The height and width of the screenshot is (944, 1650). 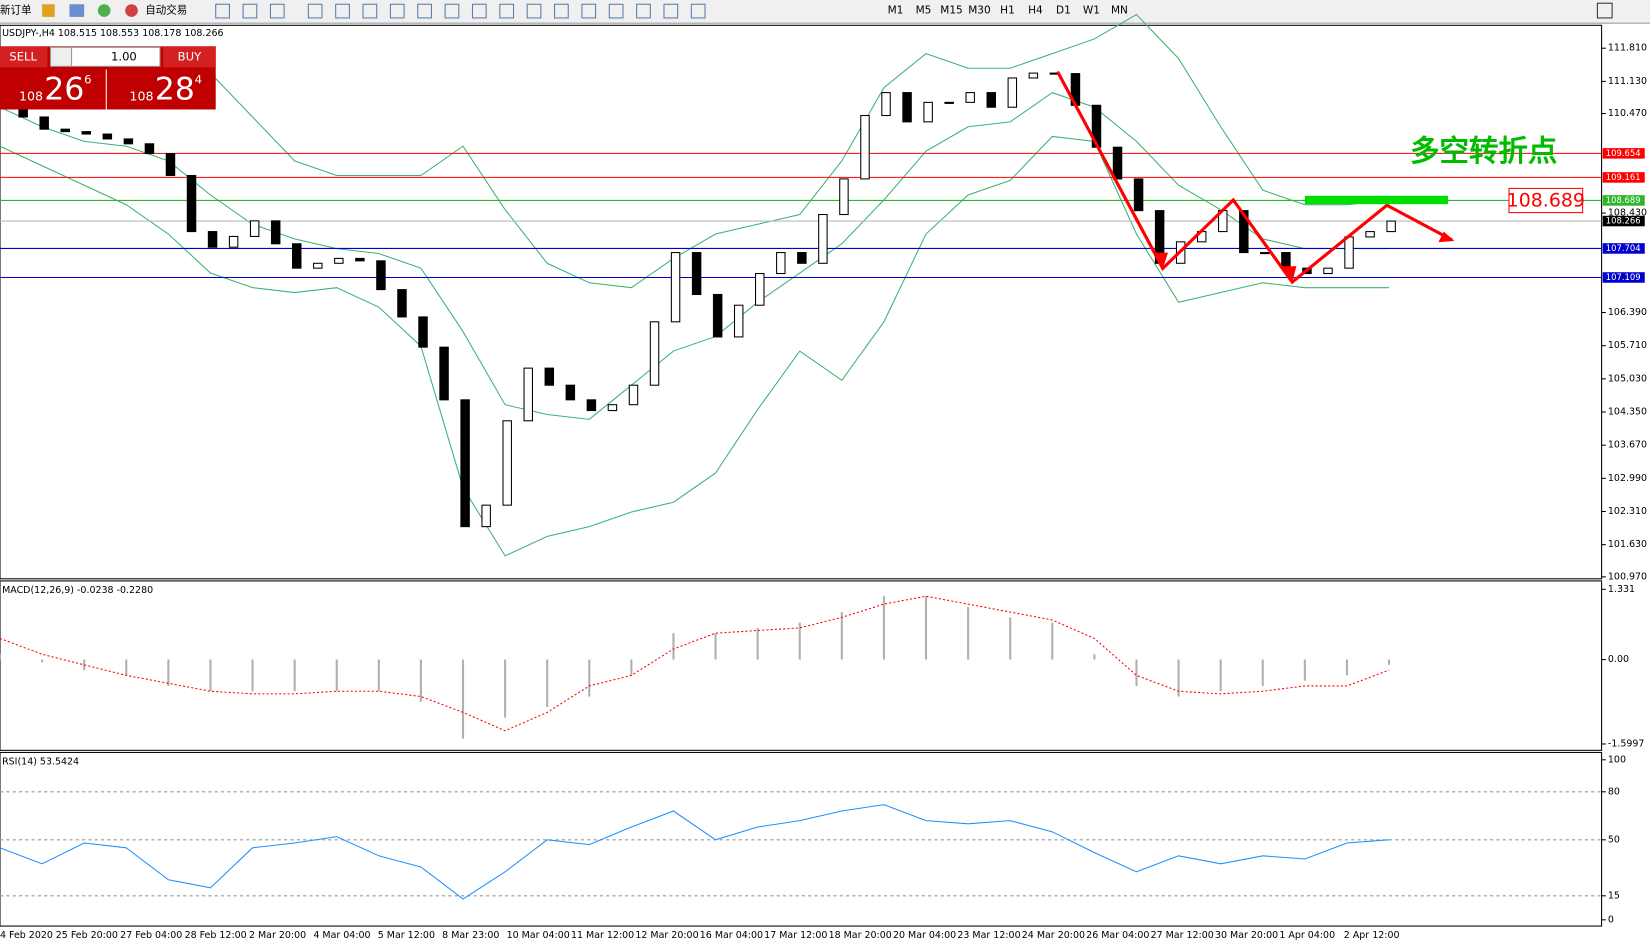 I want to click on x-tick-label: 1 Apr 04:00, so click(x=1307, y=935).